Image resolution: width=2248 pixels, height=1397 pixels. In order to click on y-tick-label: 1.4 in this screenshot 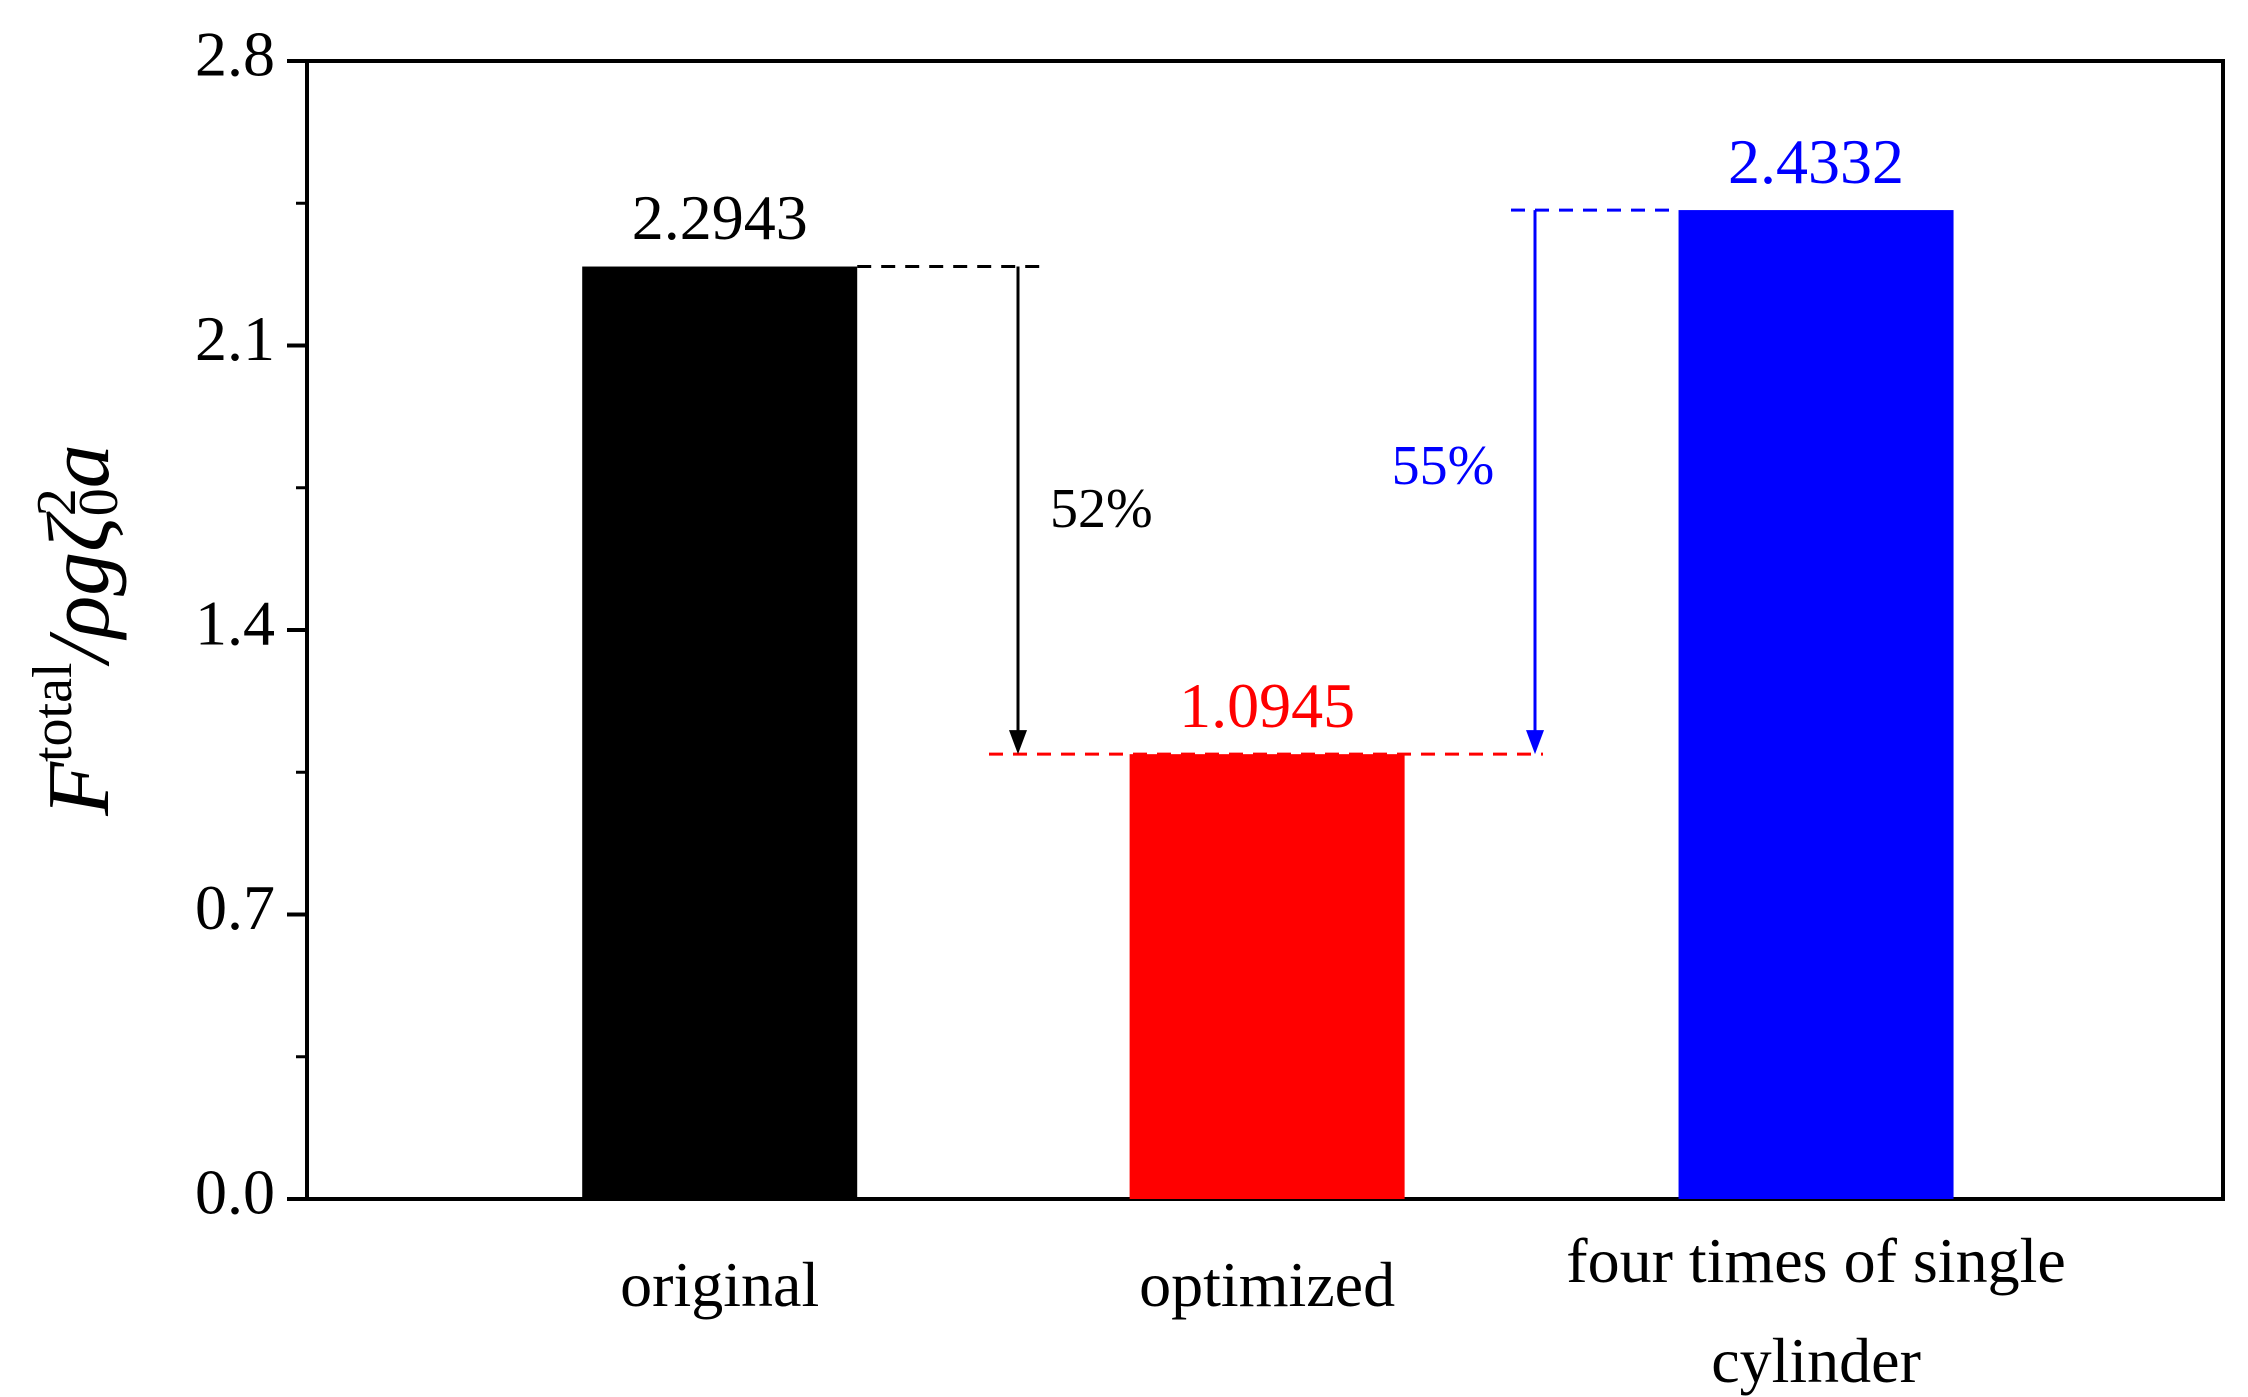, I will do `click(235, 623)`.